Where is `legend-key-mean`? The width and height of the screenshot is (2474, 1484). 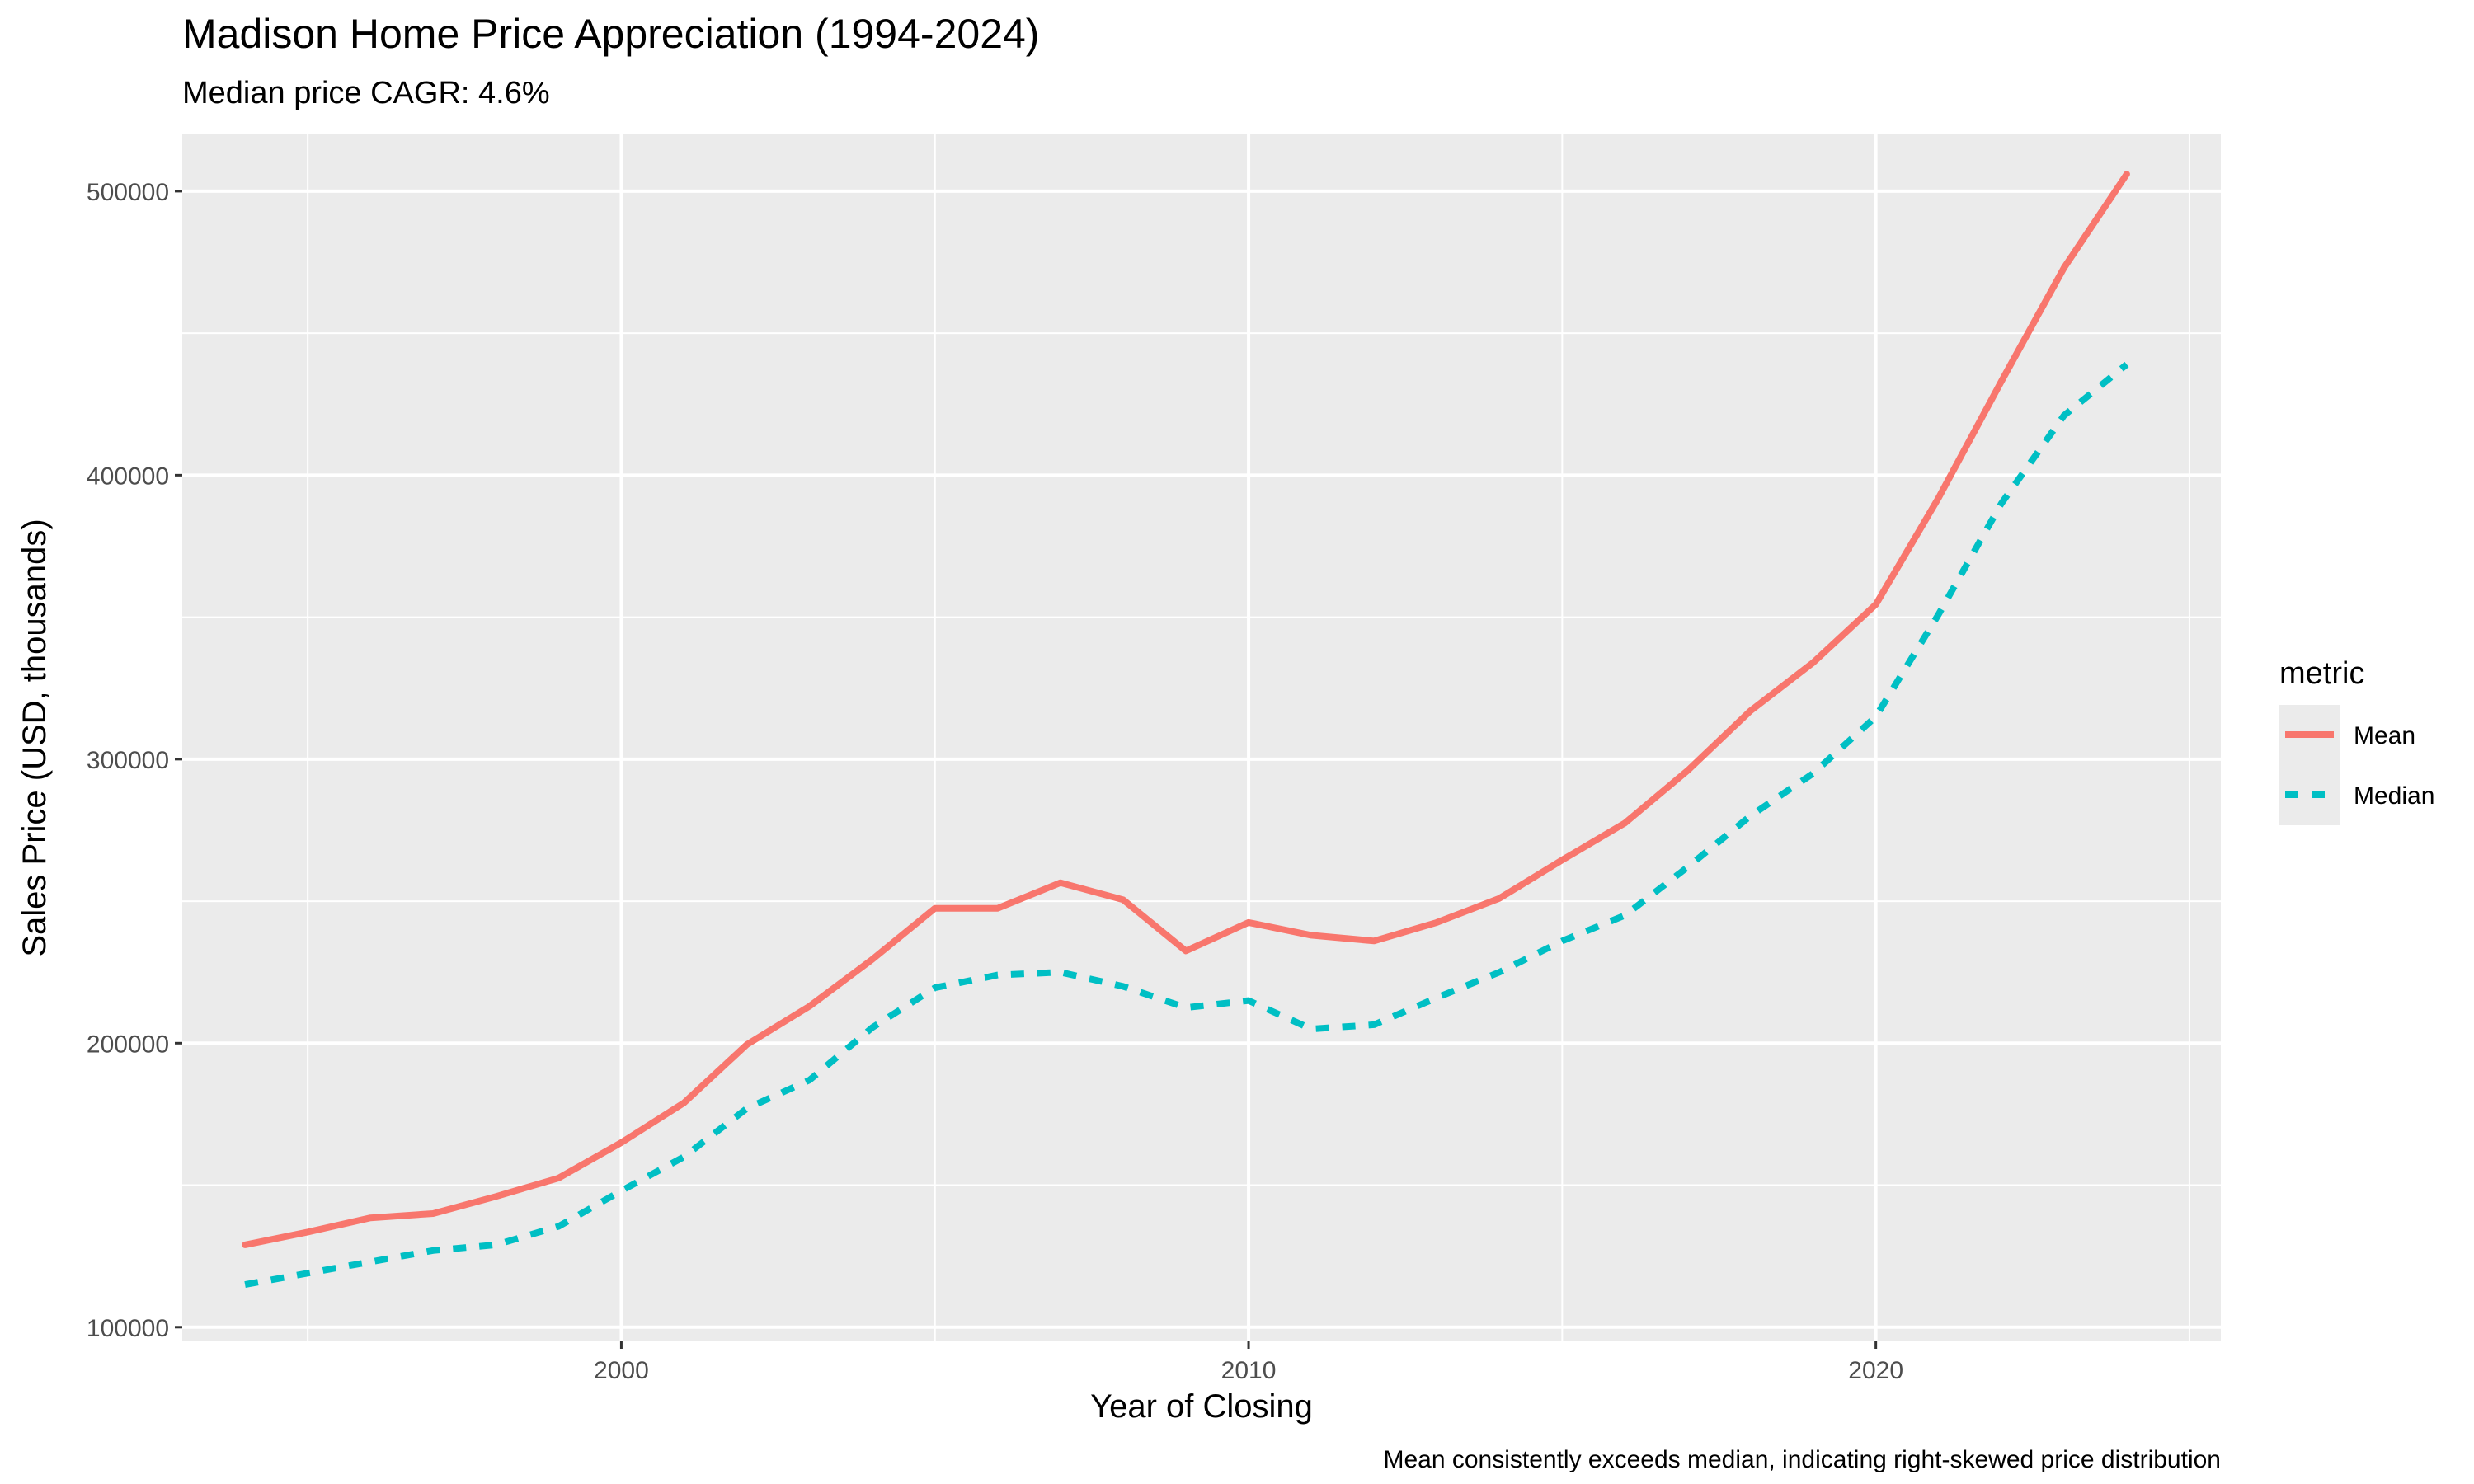
legend-key-mean is located at coordinates (2309, 735).